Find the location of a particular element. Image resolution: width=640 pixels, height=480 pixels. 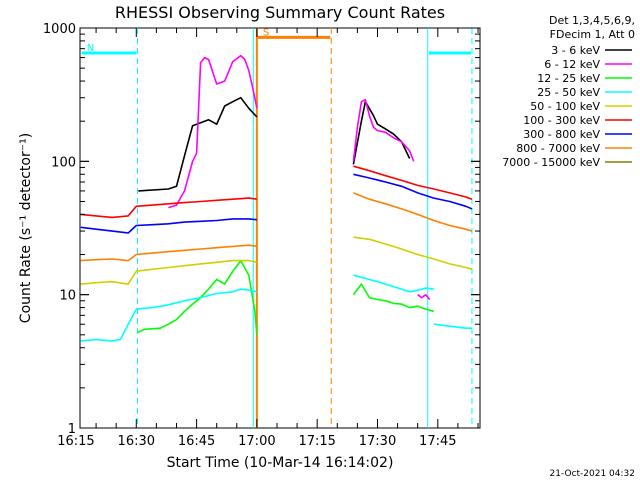

x-tick-label: 16:30 is located at coordinates (136, 441).